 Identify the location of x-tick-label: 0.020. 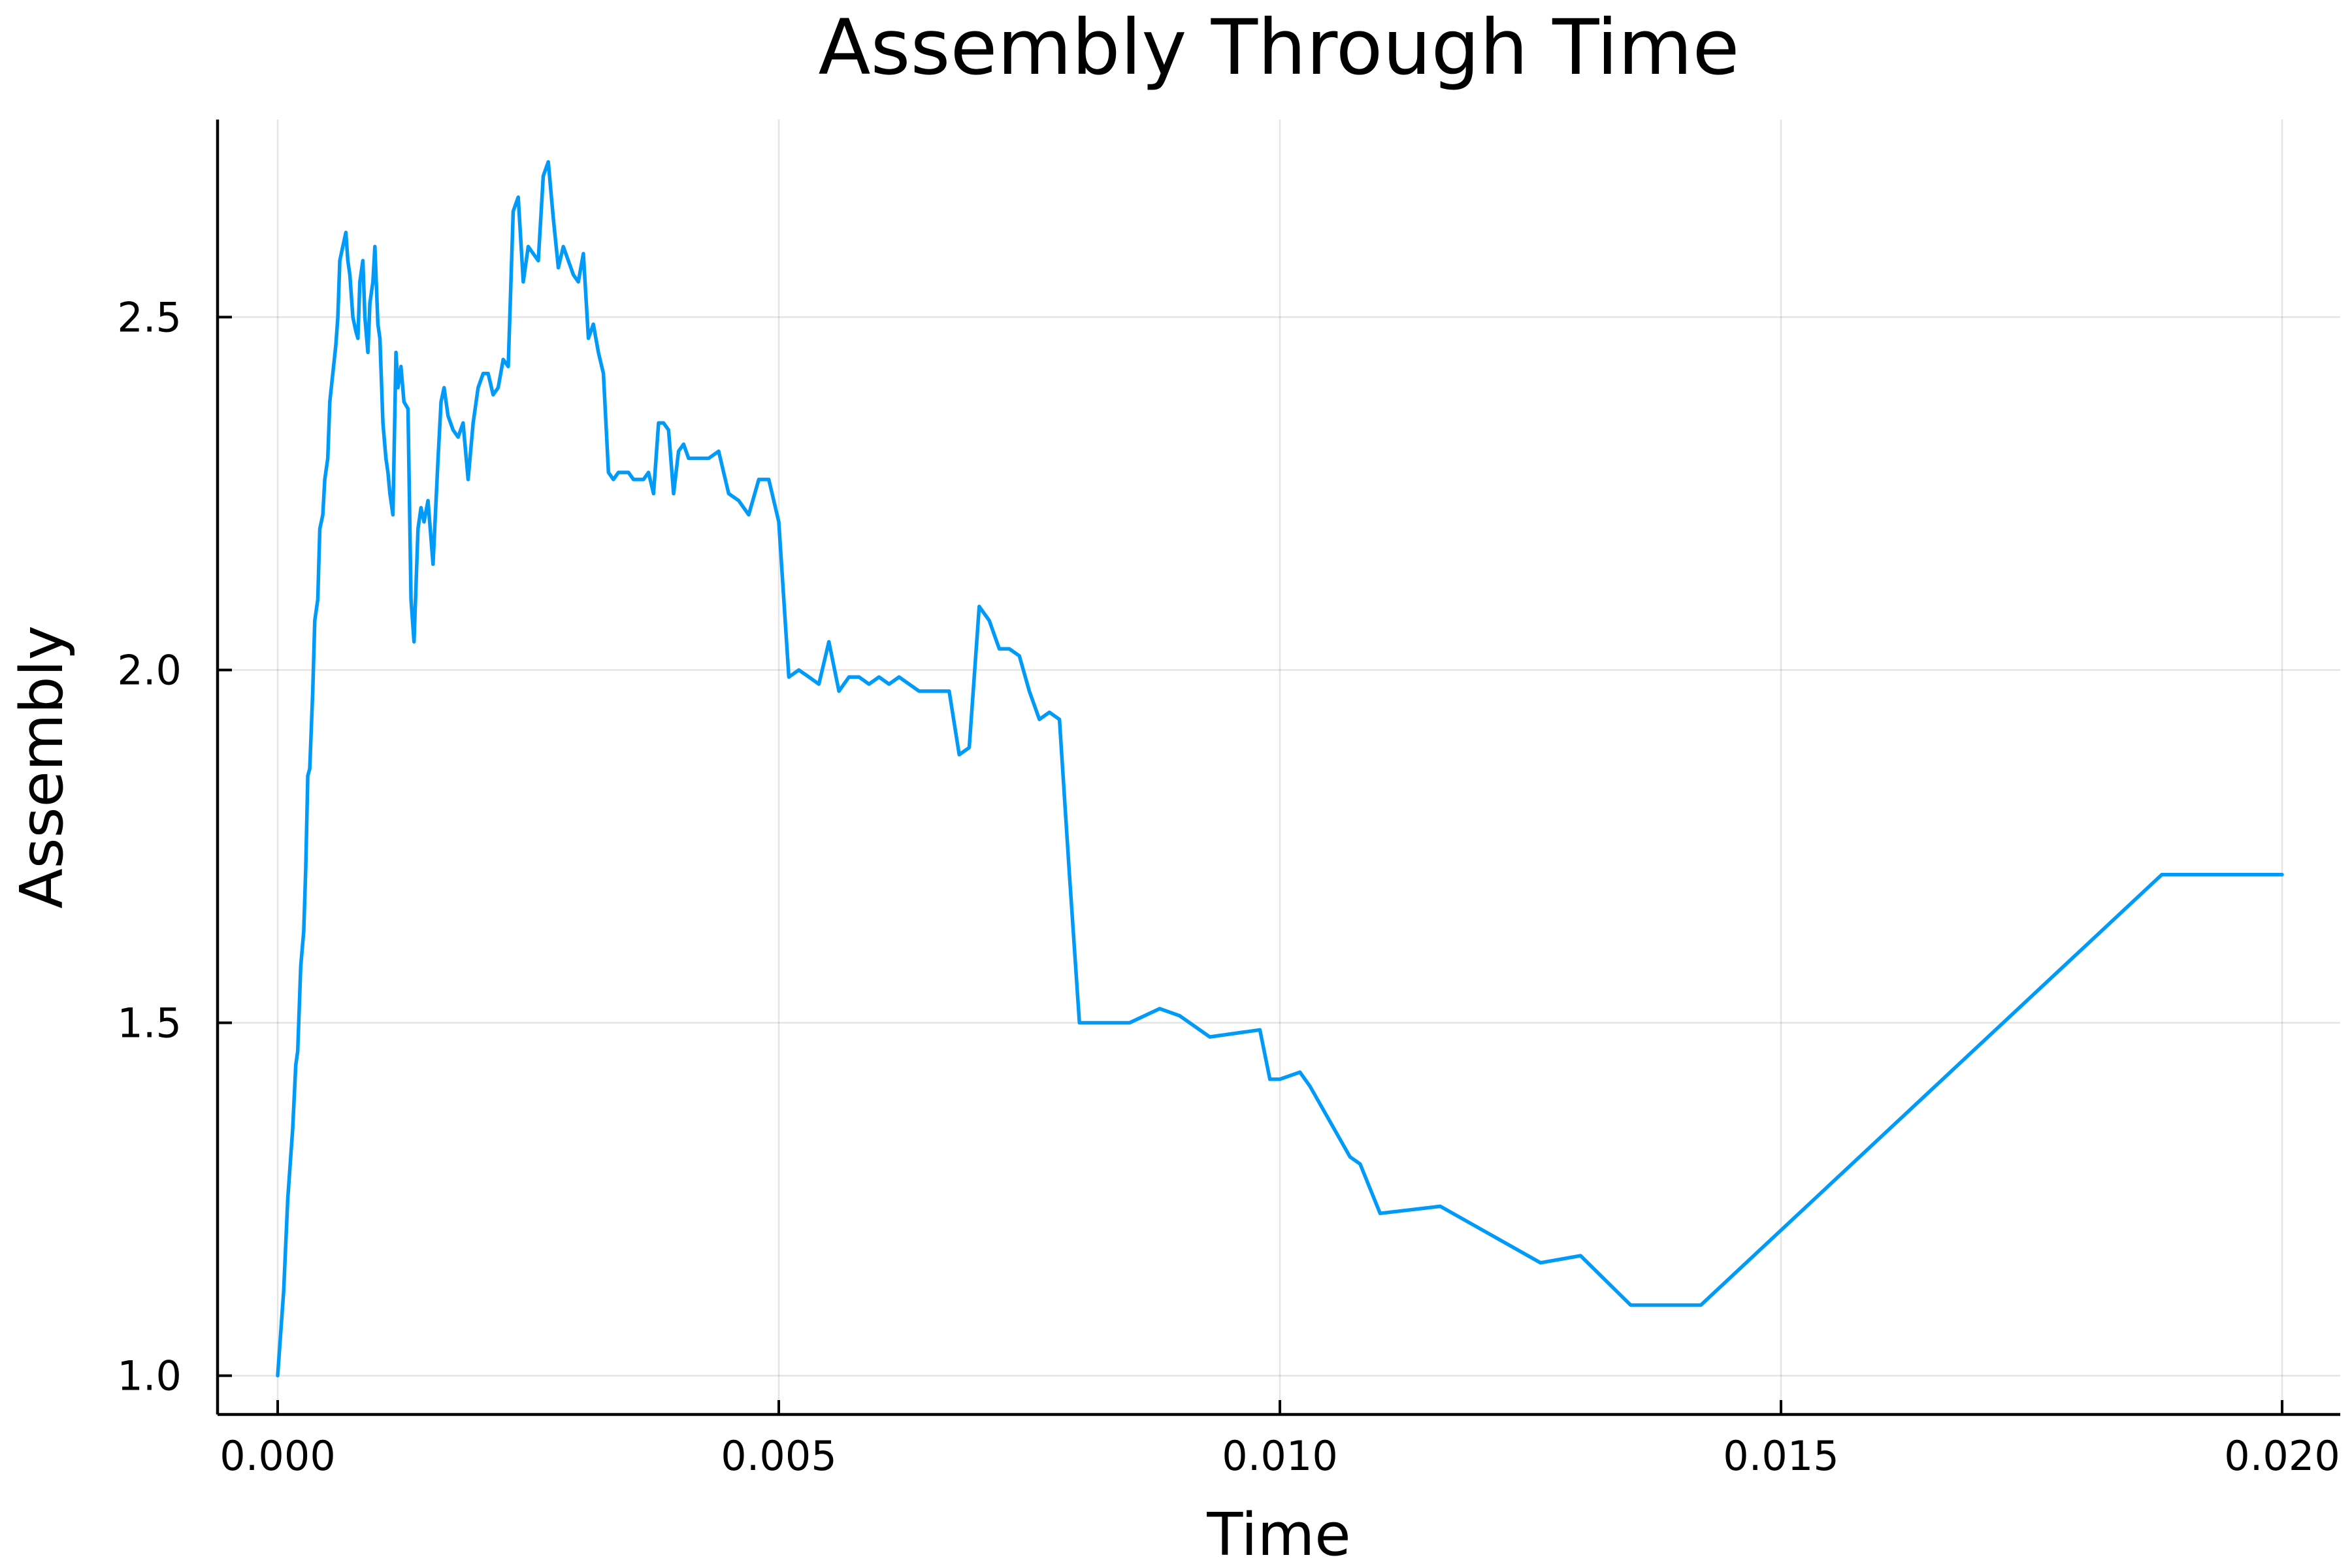
(2282, 1456).